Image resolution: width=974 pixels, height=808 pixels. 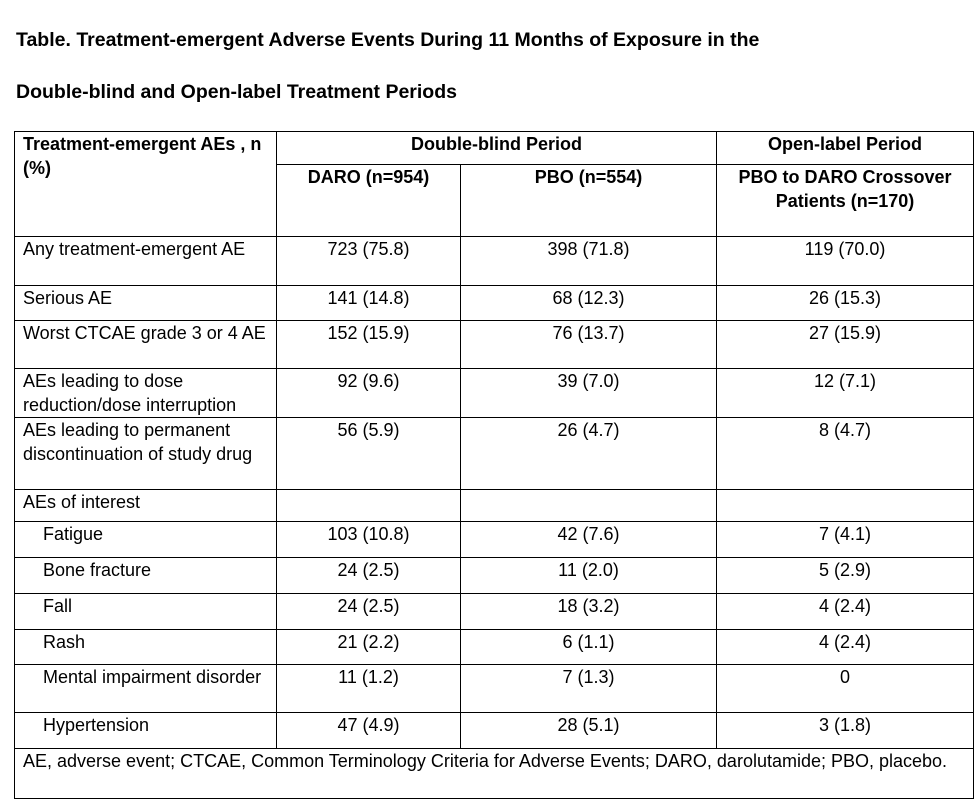 I want to click on pbo-cell: 398 (71.8), so click(x=589, y=261).